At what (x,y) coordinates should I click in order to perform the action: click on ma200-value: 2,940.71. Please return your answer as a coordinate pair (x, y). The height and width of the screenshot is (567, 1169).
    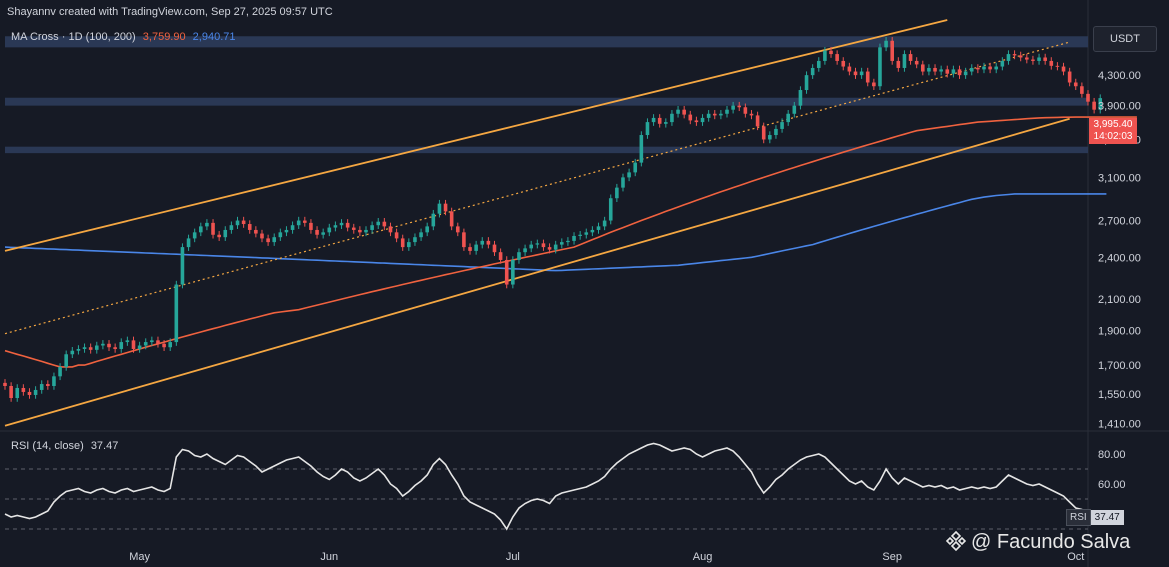
    Looking at the image, I should click on (214, 37).